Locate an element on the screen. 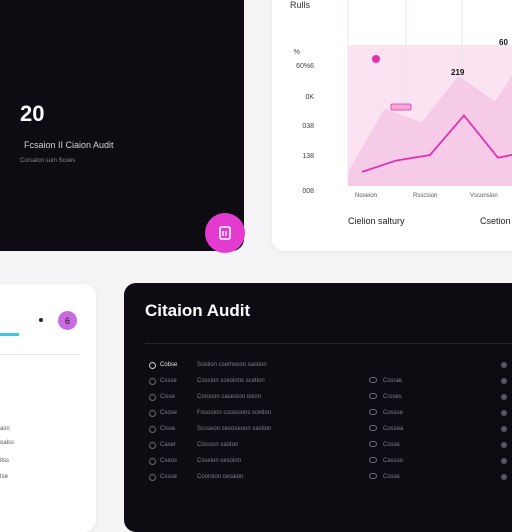 This screenshot has height=532, width=512. list-item: itss is located at coordinates (4, 461).